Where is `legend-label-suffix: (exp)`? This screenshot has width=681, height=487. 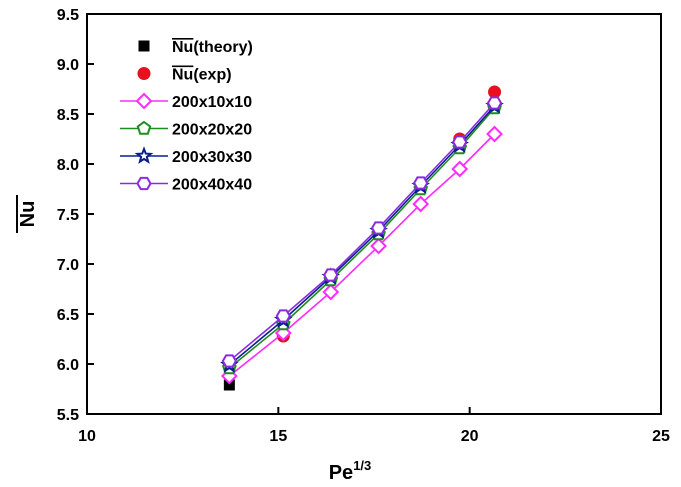
legend-label-suffix: (exp) is located at coordinates (212, 75).